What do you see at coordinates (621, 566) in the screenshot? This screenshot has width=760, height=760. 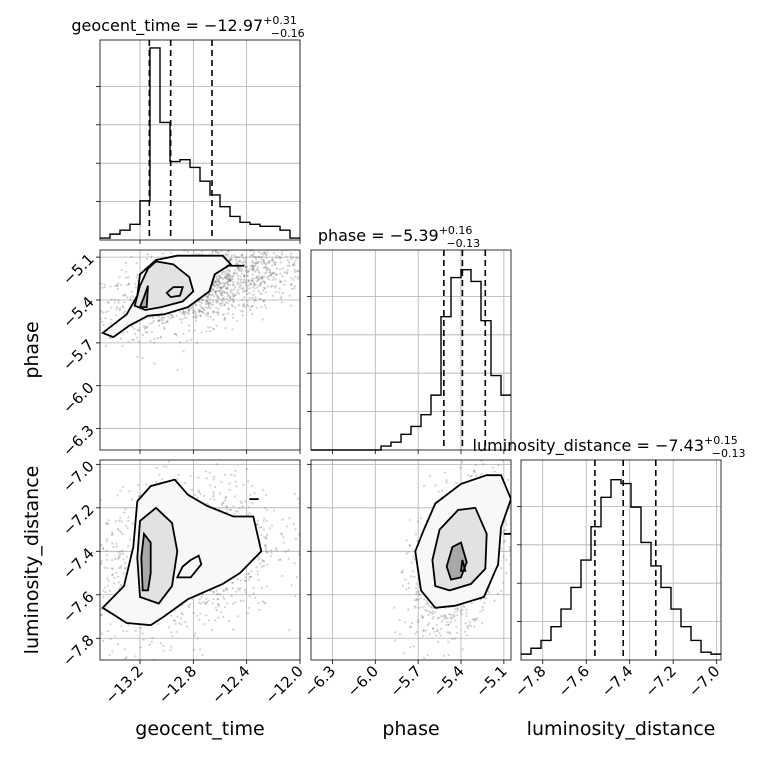 I see `histogram-luminosity_distance` at bounding box center [621, 566].